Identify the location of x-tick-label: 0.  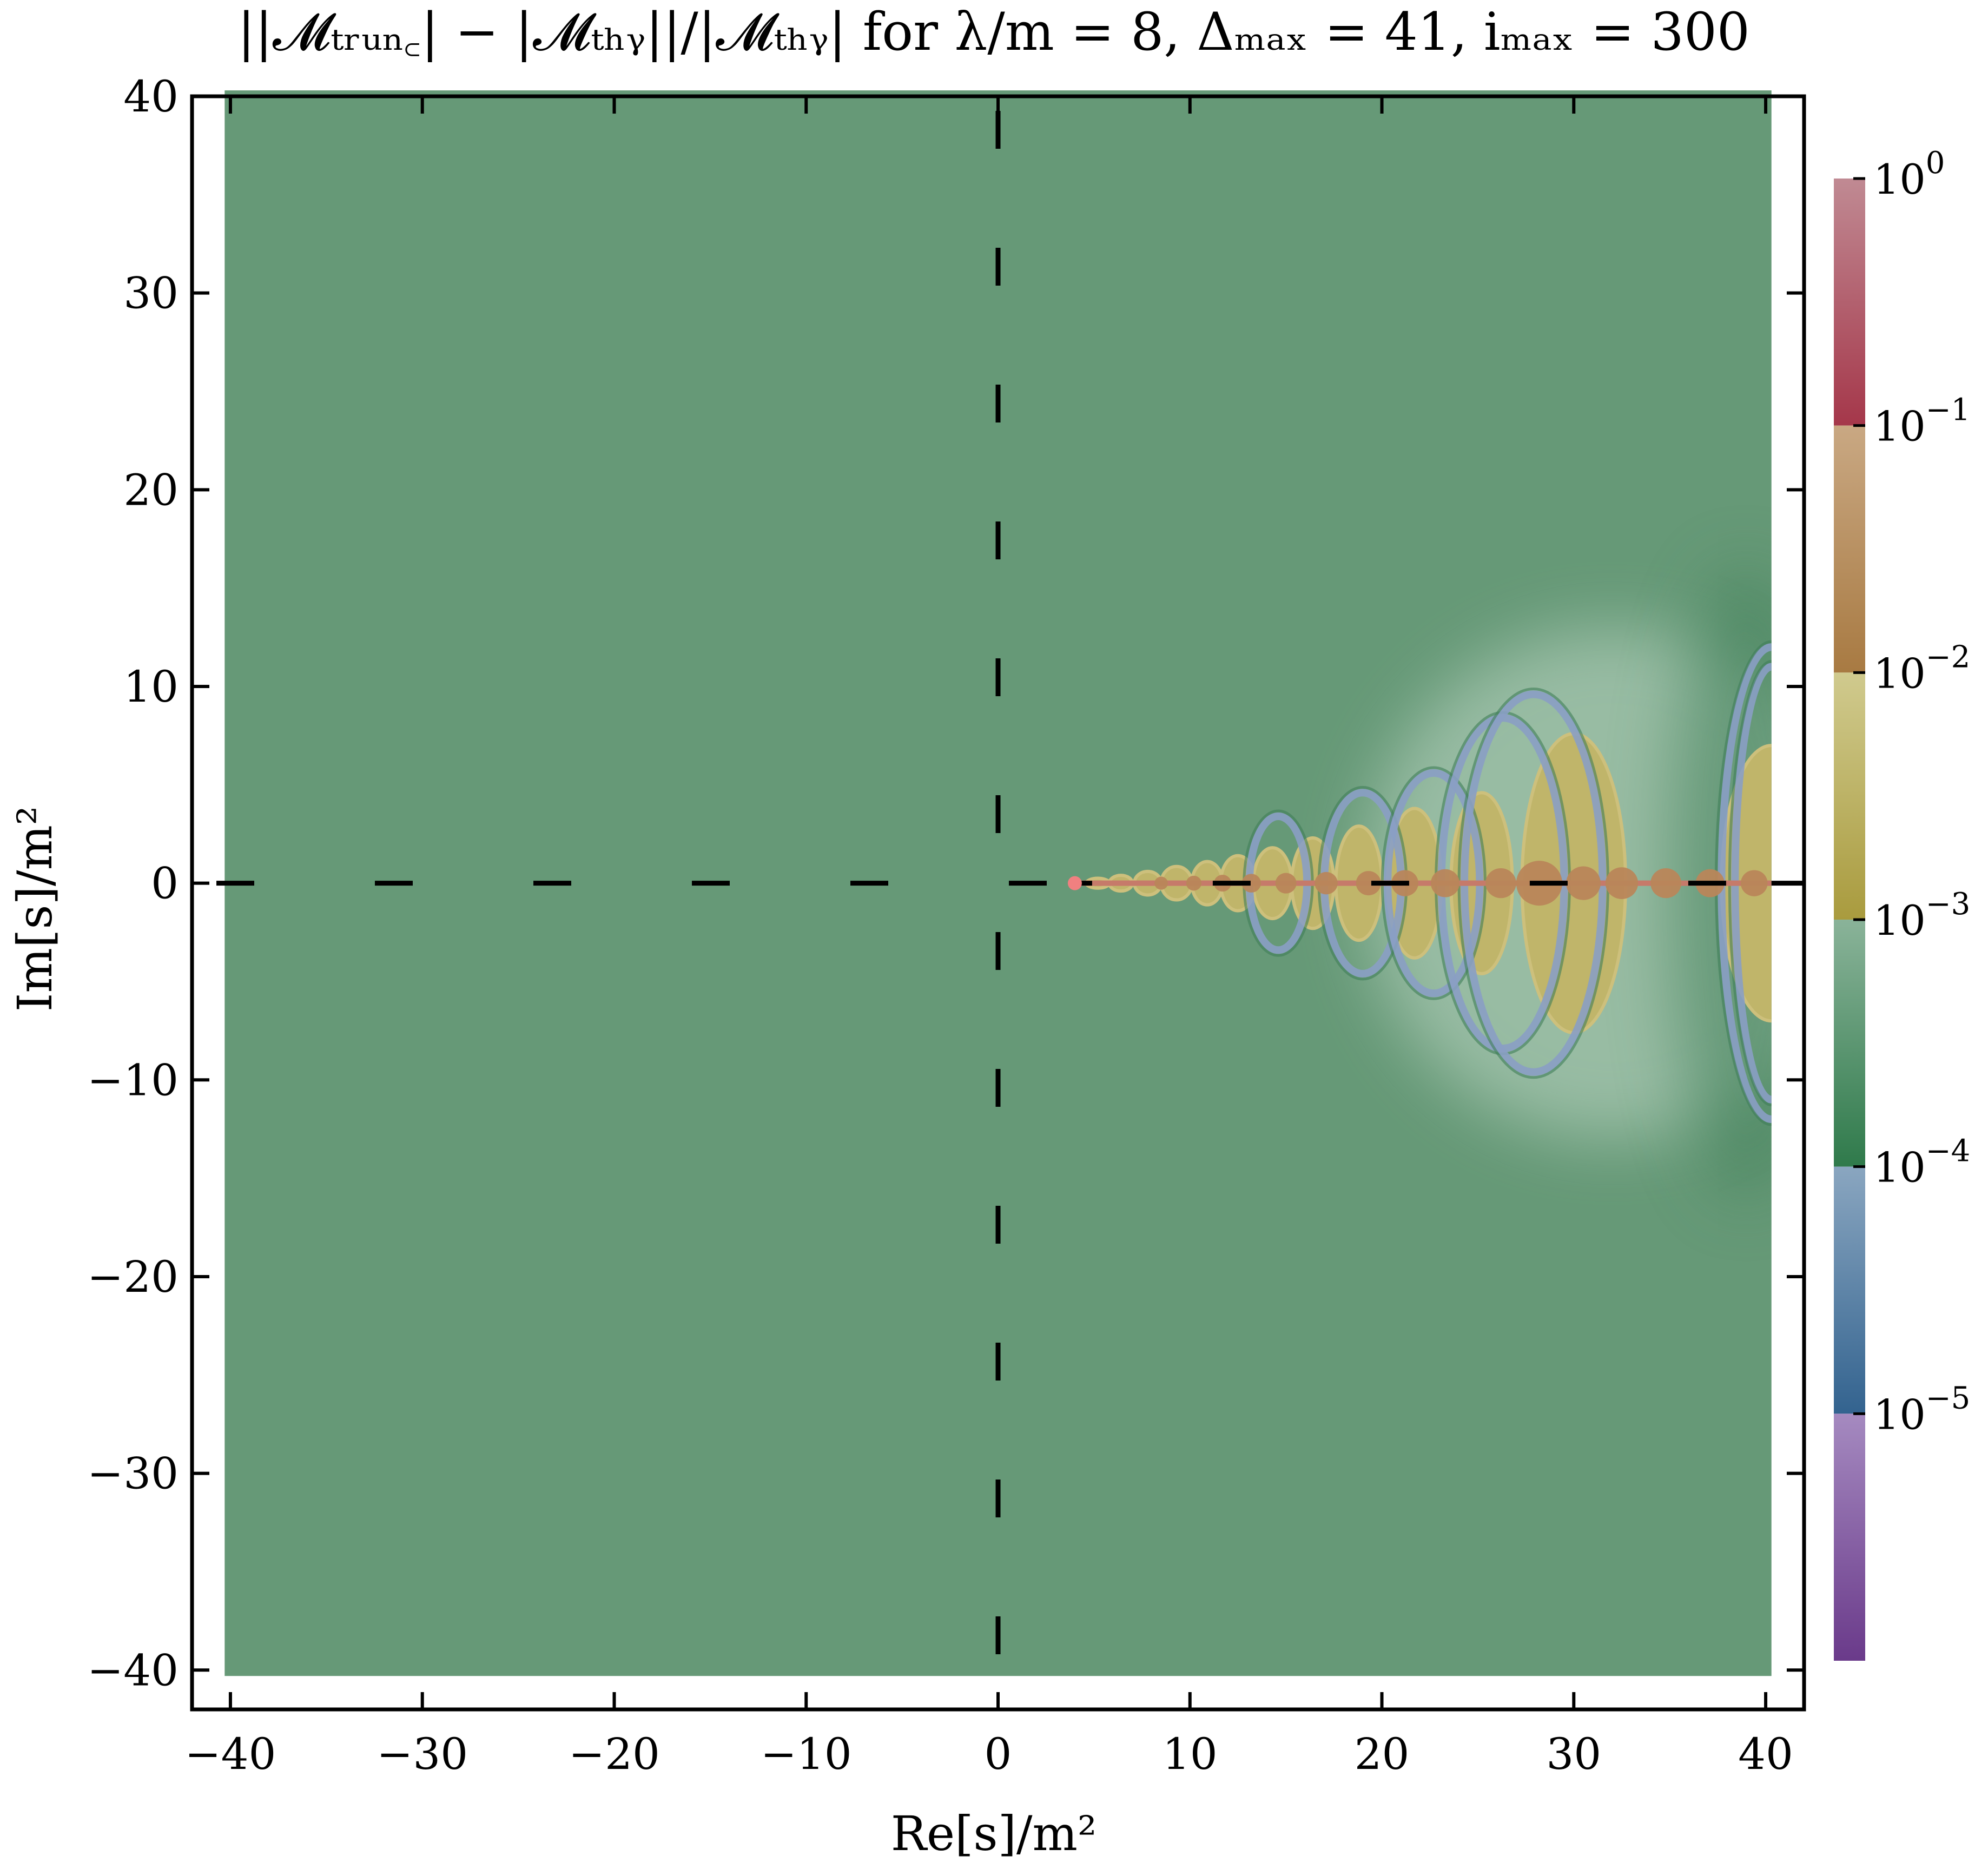
(998, 1754).